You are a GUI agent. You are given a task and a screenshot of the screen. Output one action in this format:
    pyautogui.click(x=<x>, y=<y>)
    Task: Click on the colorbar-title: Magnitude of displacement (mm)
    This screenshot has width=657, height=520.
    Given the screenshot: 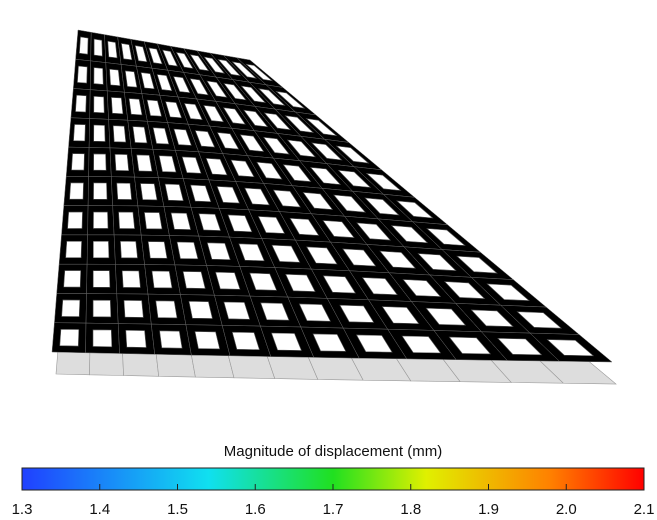 What is the action you would take?
    pyautogui.click(x=333, y=451)
    